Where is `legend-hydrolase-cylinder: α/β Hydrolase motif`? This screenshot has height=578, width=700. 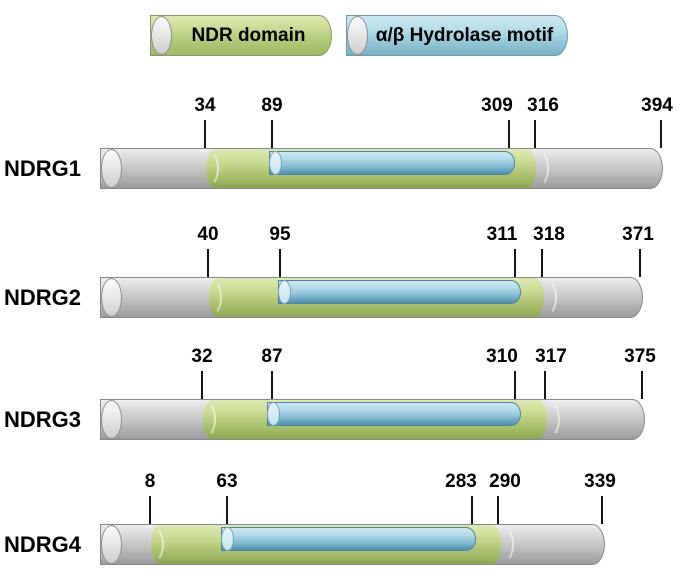 legend-hydrolase-cylinder: α/β Hydrolase motif is located at coordinates (457, 35).